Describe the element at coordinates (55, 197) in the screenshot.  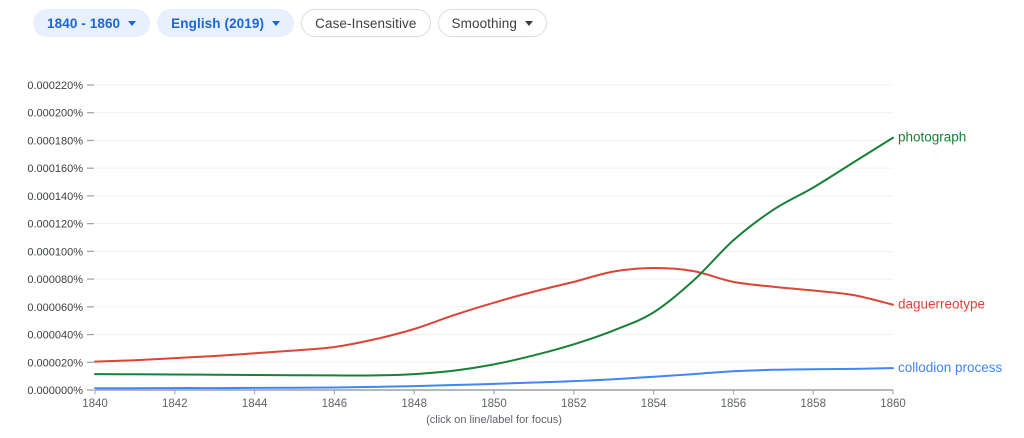
I see `y-axis-tick-label: 0.000140%` at that location.